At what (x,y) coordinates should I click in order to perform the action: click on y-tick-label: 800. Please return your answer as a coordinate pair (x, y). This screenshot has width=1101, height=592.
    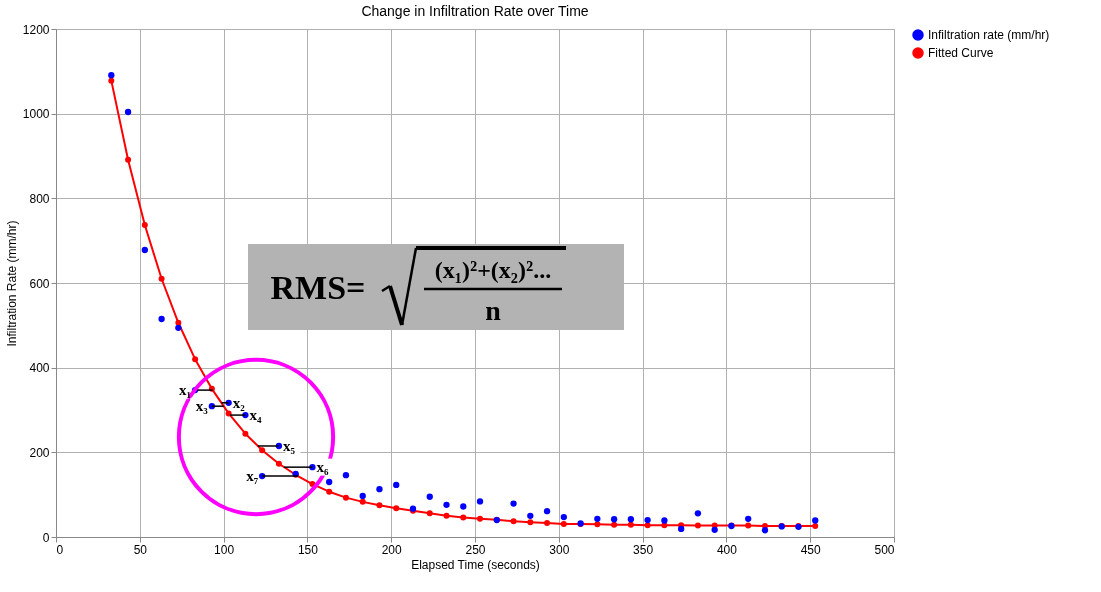
    Looking at the image, I should click on (39, 198).